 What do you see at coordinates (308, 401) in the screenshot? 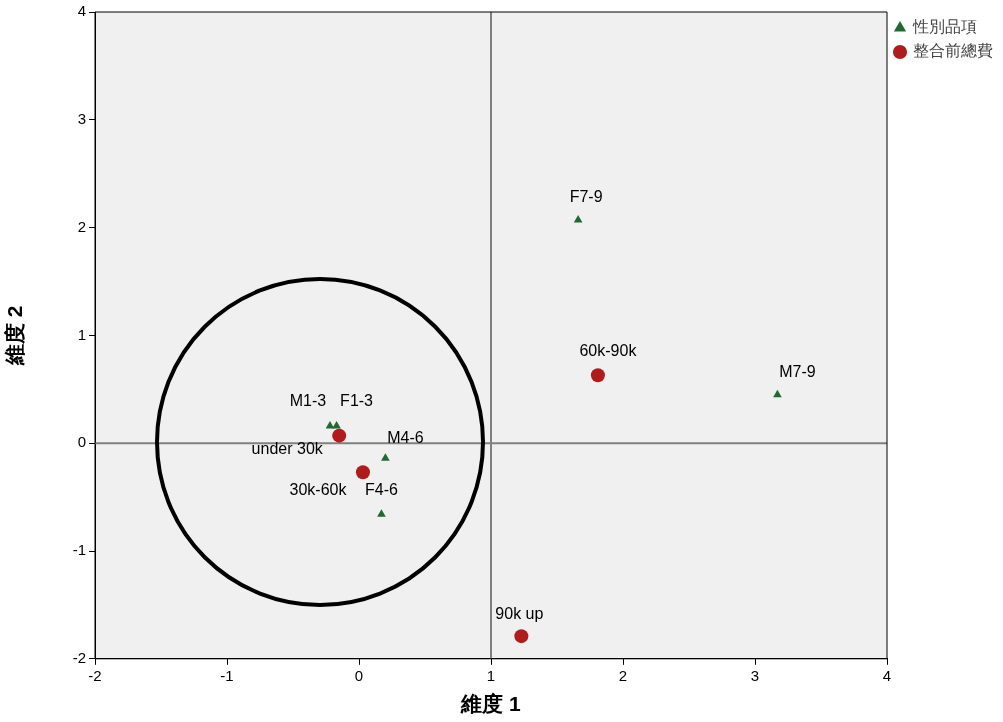
I see `annotation: M1-3` at bounding box center [308, 401].